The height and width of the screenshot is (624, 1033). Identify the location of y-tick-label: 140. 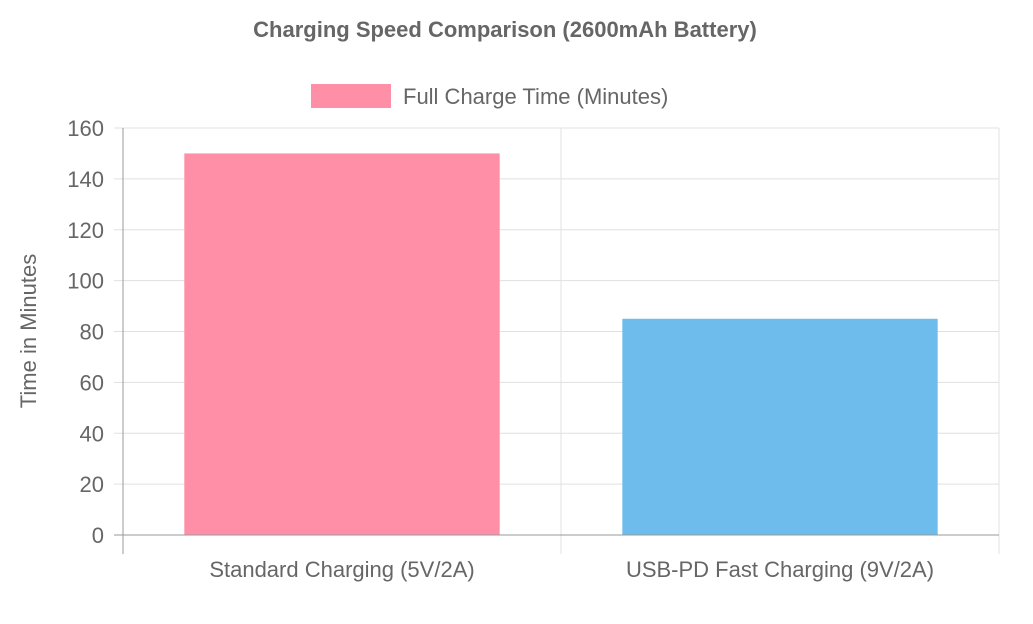
(85, 179).